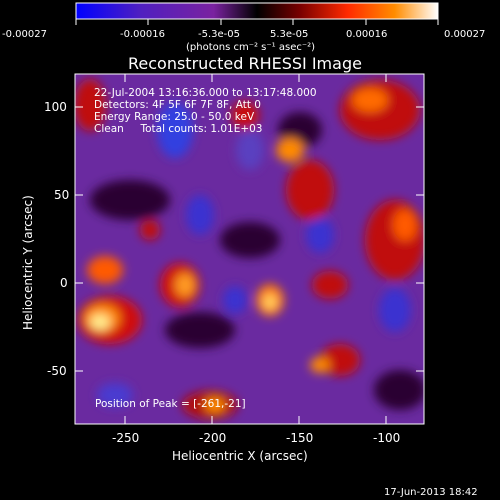 The width and height of the screenshot is (500, 500). Describe the element at coordinates (257, 11) in the screenshot. I see `colorbar-gradient` at that location.